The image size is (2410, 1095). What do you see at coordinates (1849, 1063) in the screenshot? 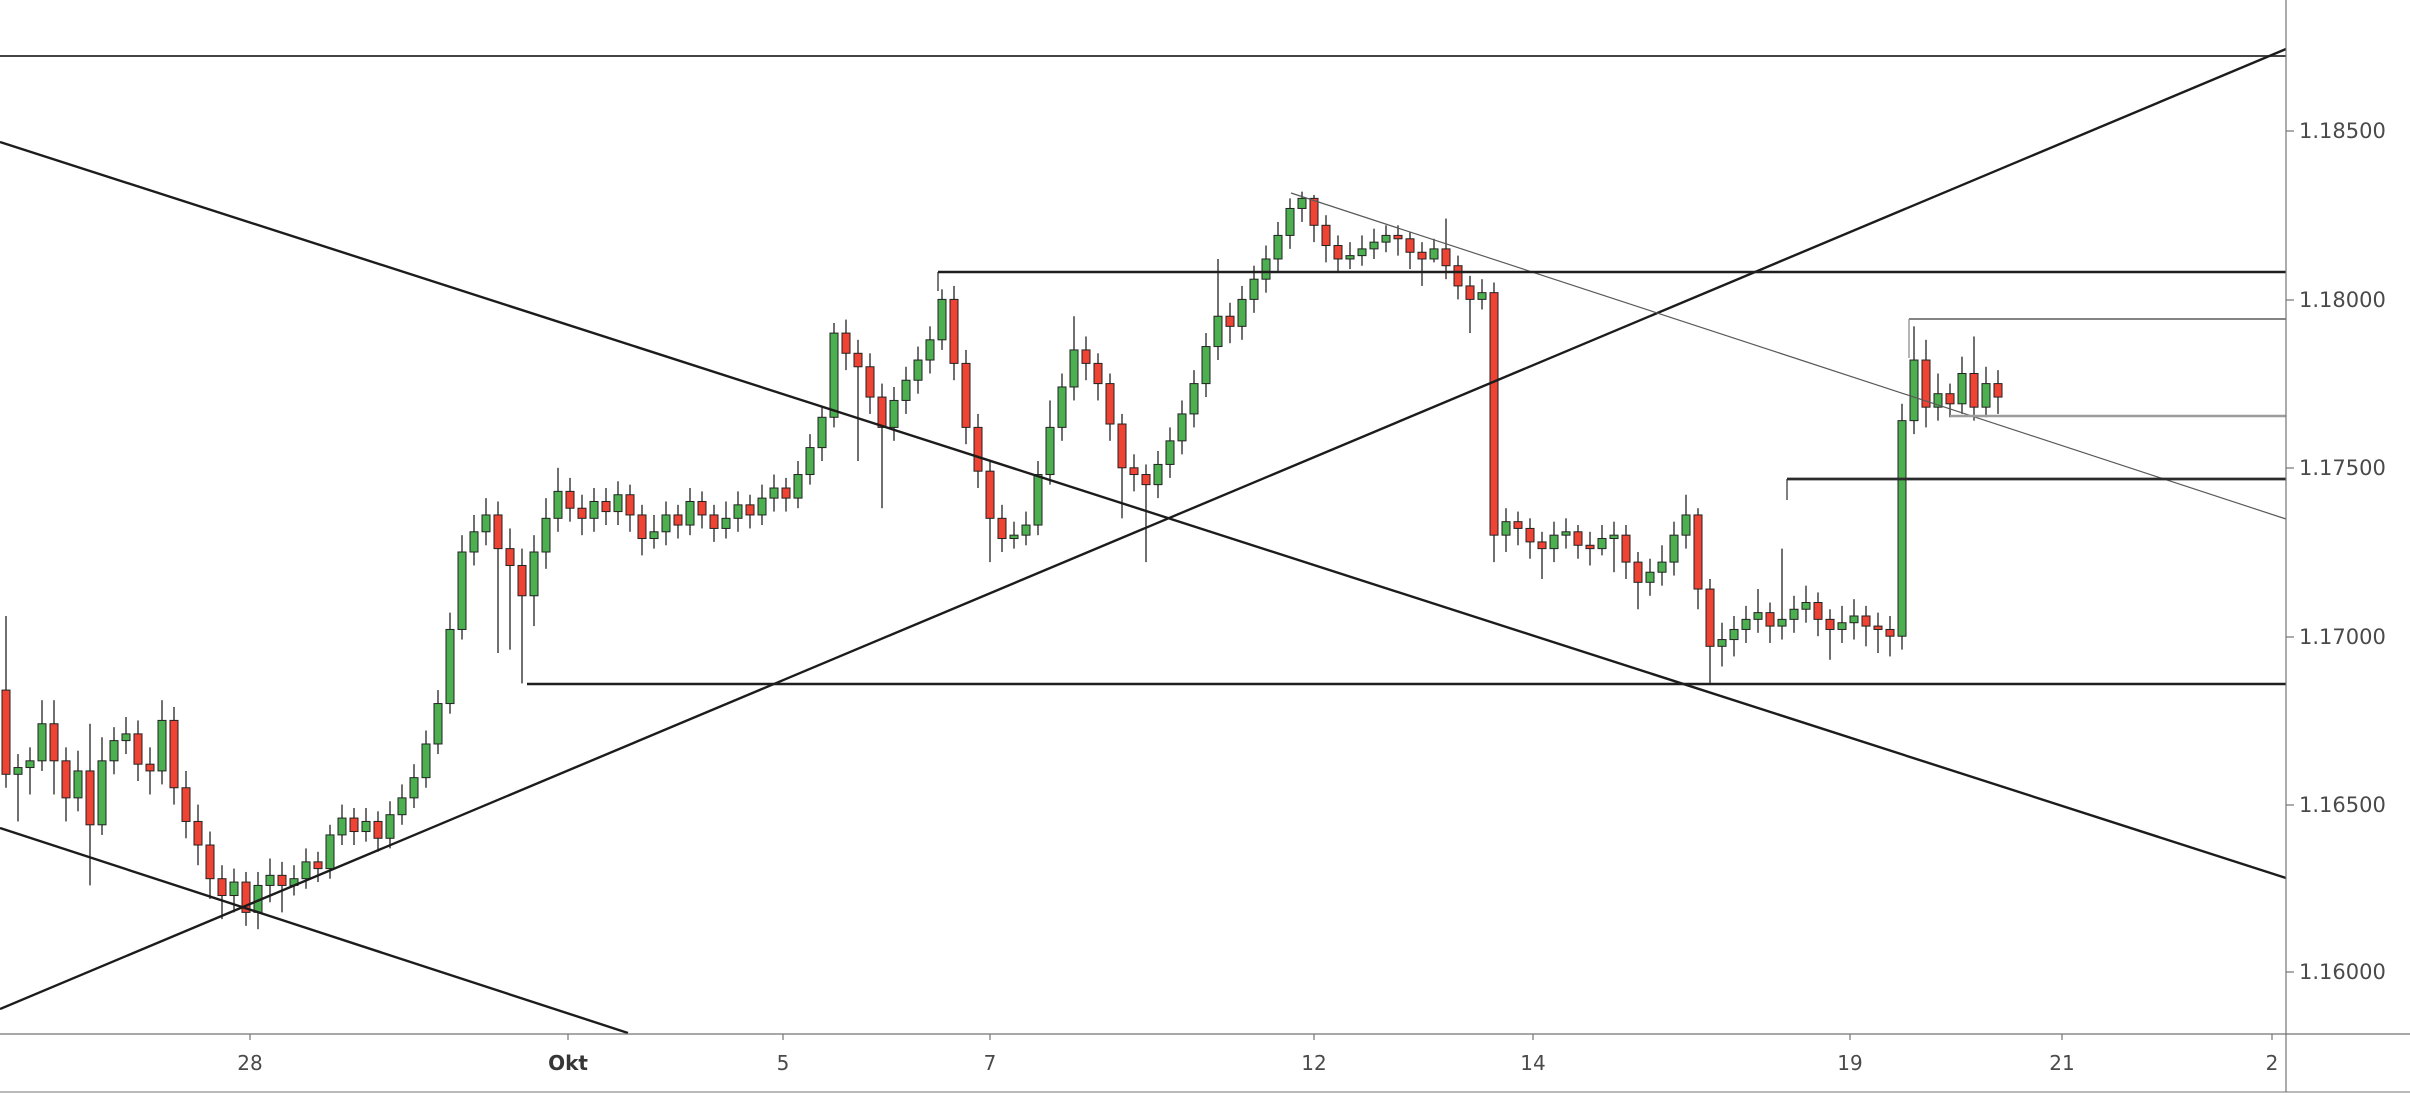
I see `time-axis-label: 19` at bounding box center [1849, 1063].